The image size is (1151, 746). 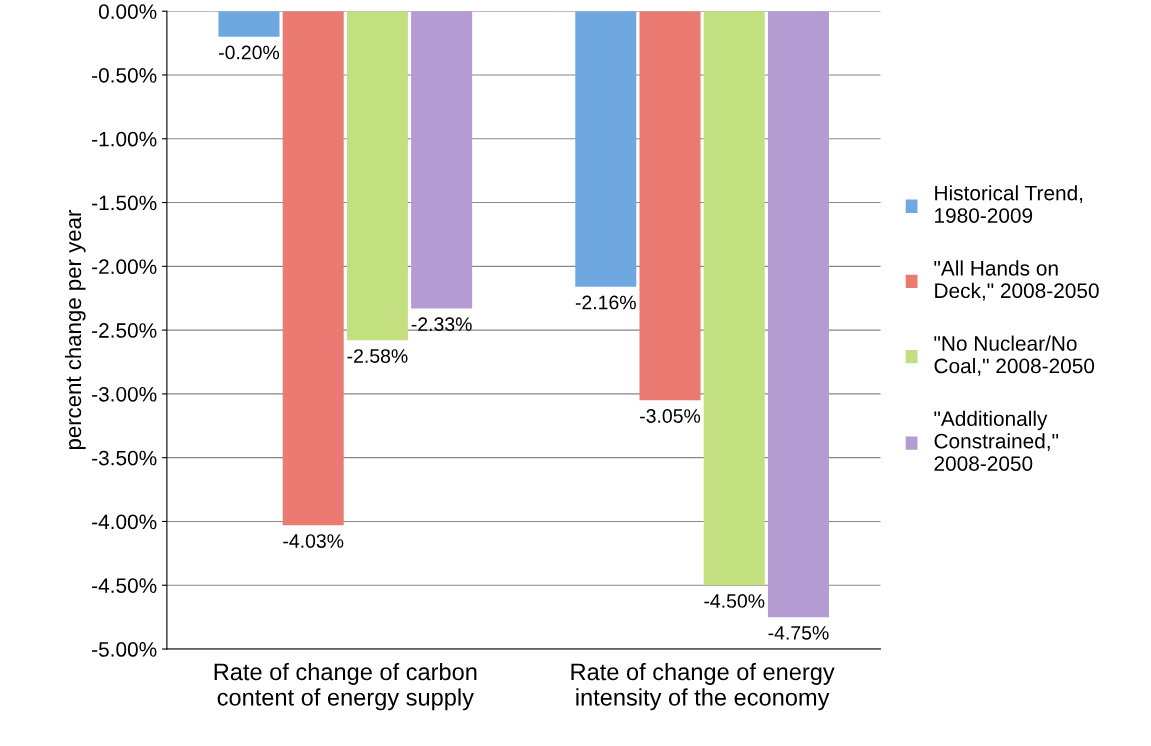 What do you see at coordinates (1014, 355) in the screenshot?
I see `legend-label: "No Nuclear/No Coal," 2008-2050` at bounding box center [1014, 355].